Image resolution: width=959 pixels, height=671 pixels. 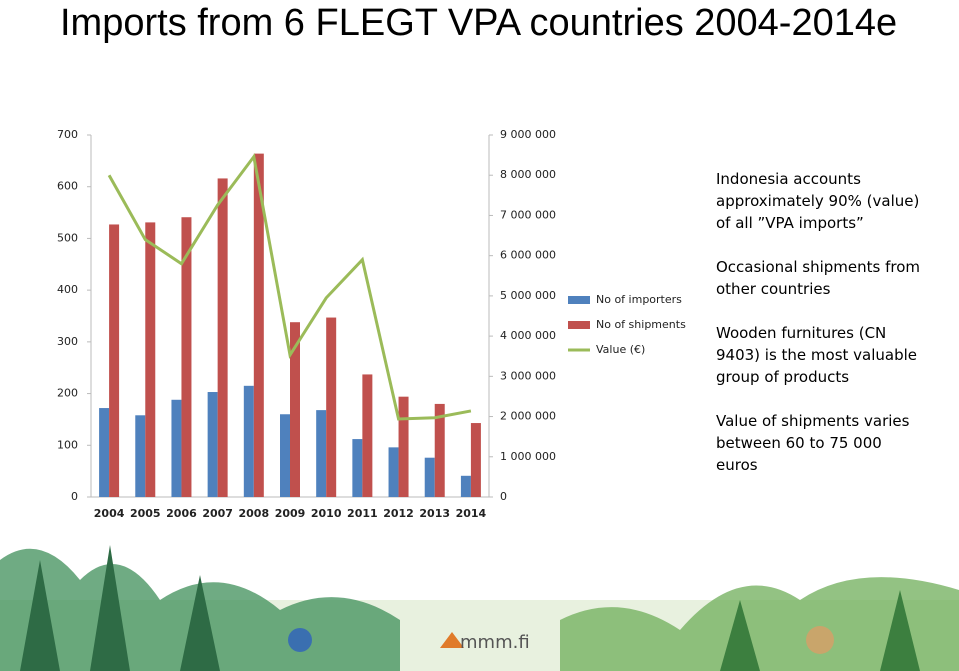 I want to click on y2-tick-label: 2 000 000, so click(x=528, y=416).